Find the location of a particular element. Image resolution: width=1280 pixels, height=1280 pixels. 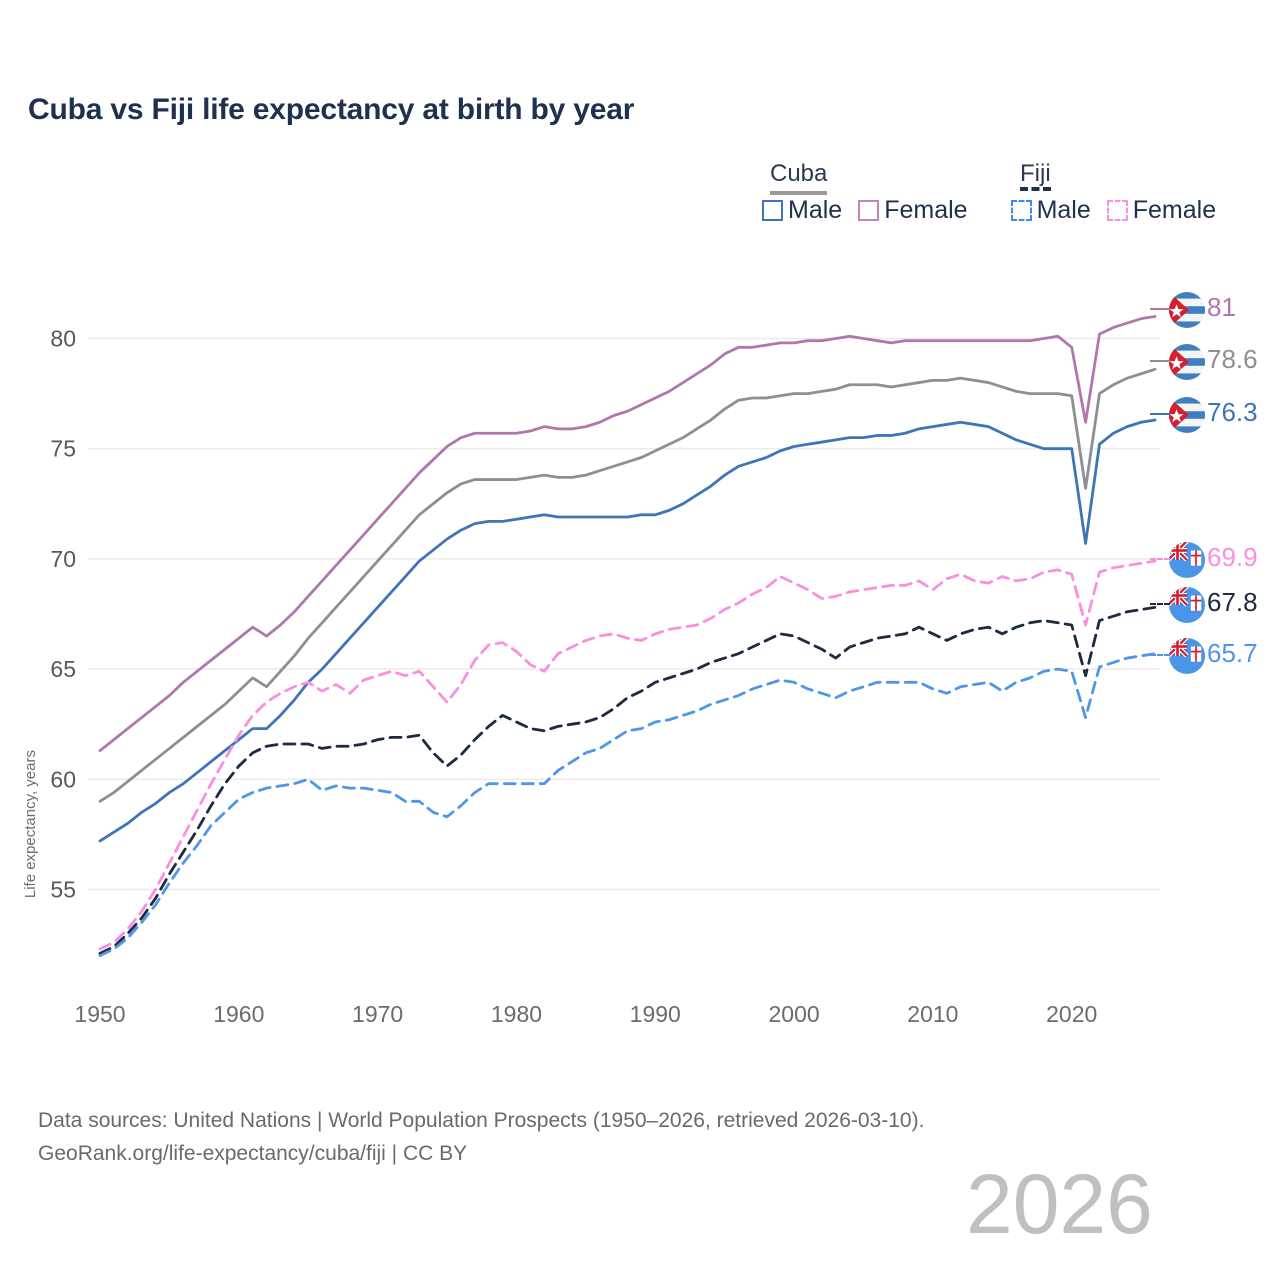

y-axis-tick: 70 is located at coordinates (63, 559).